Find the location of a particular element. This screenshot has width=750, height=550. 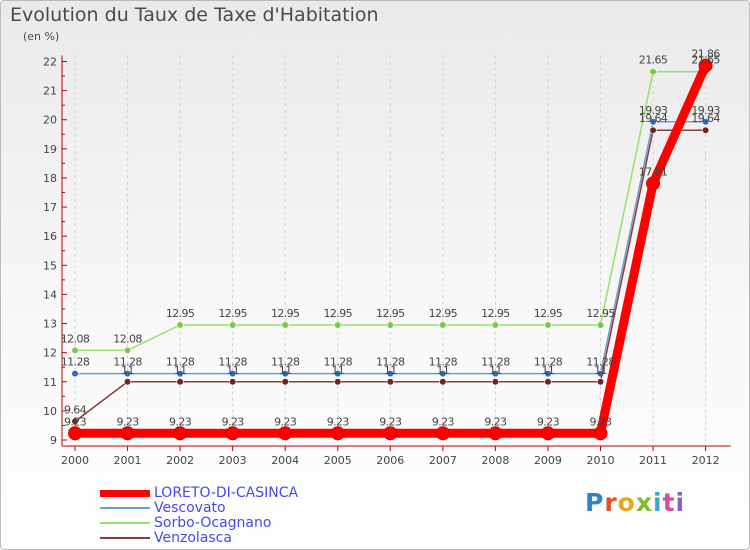

y-tick-label: 9 is located at coordinates (53, 440).